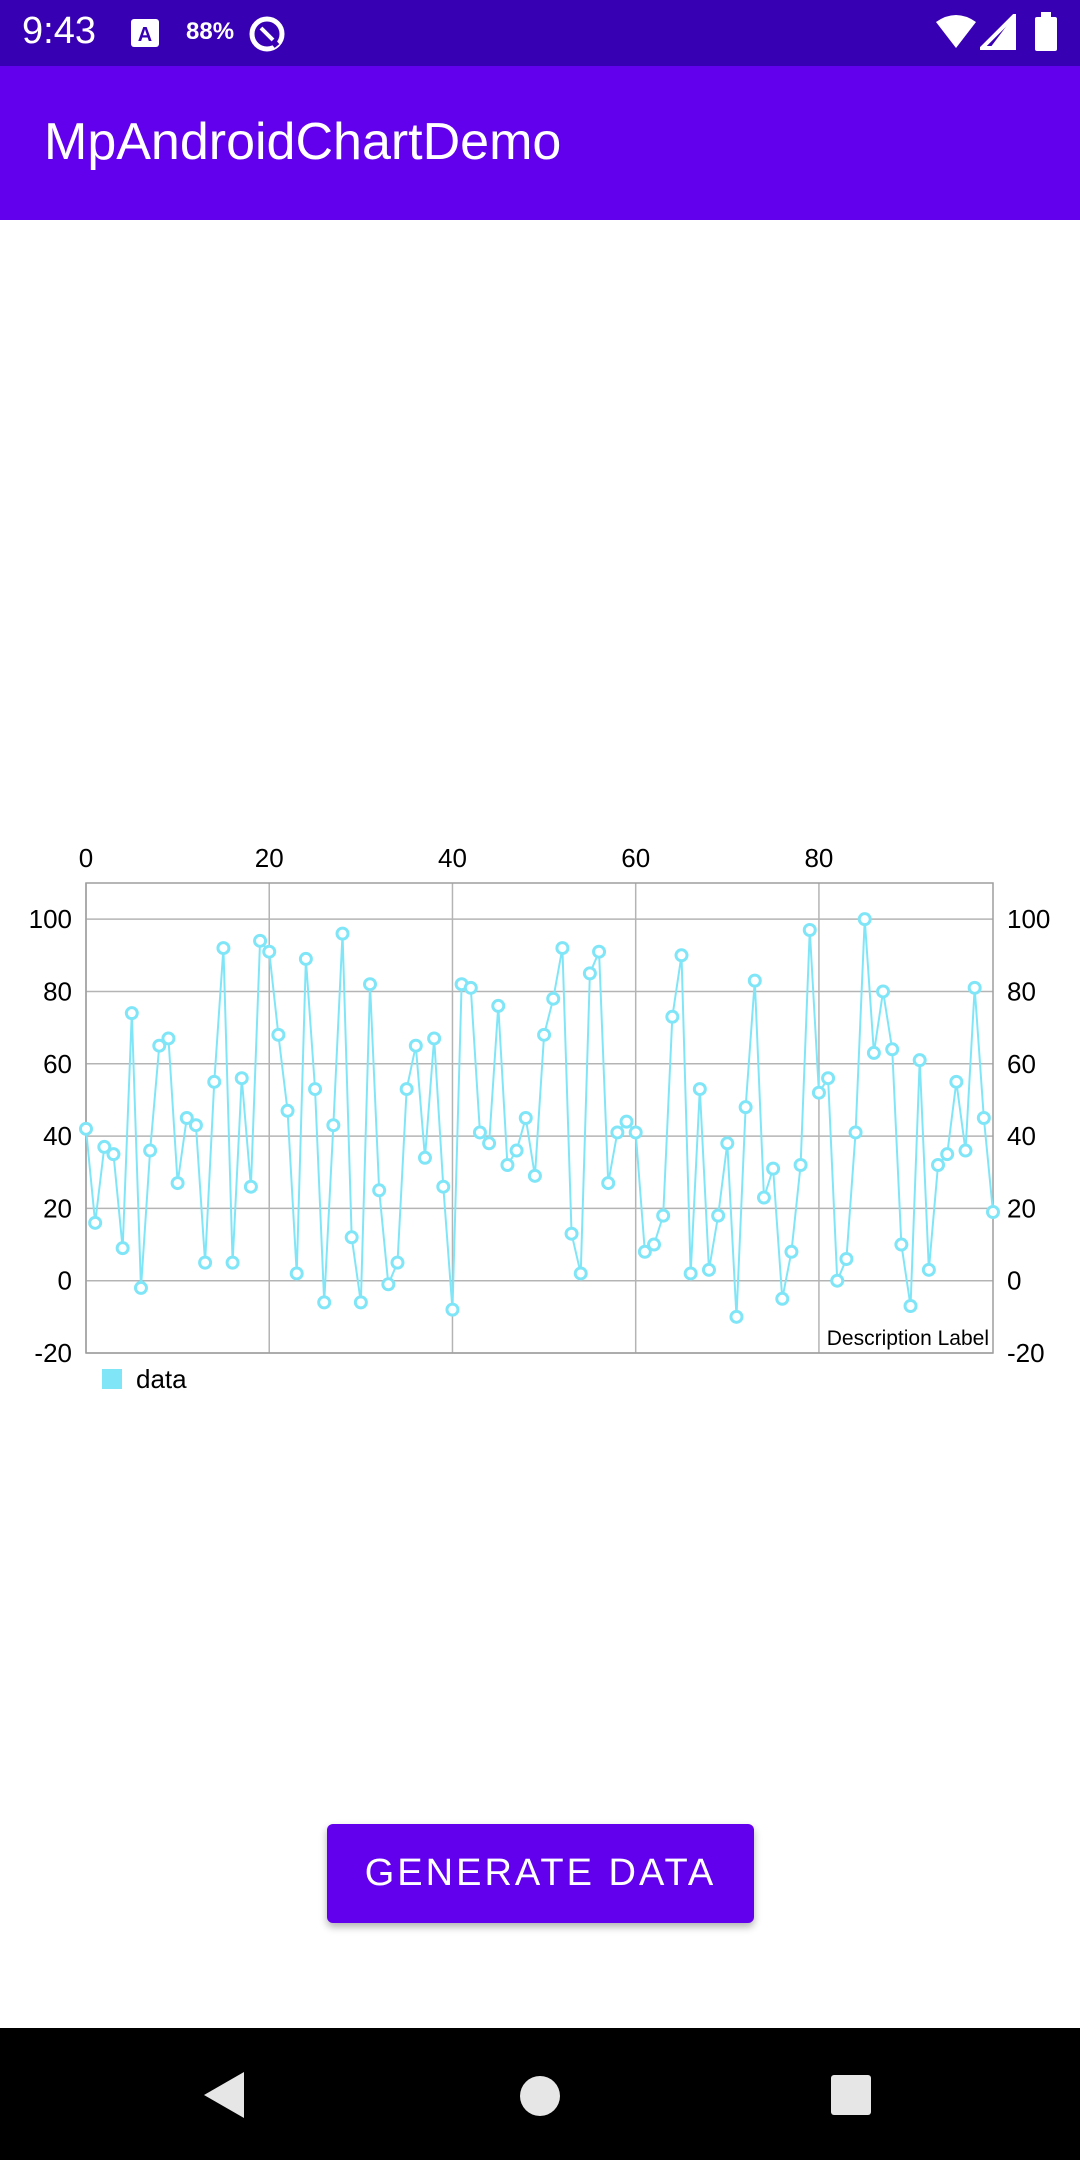 This screenshot has width=1080, height=2160. What do you see at coordinates (1021, 1136) in the screenshot?
I see `y-tick-label-right: 40` at bounding box center [1021, 1136].